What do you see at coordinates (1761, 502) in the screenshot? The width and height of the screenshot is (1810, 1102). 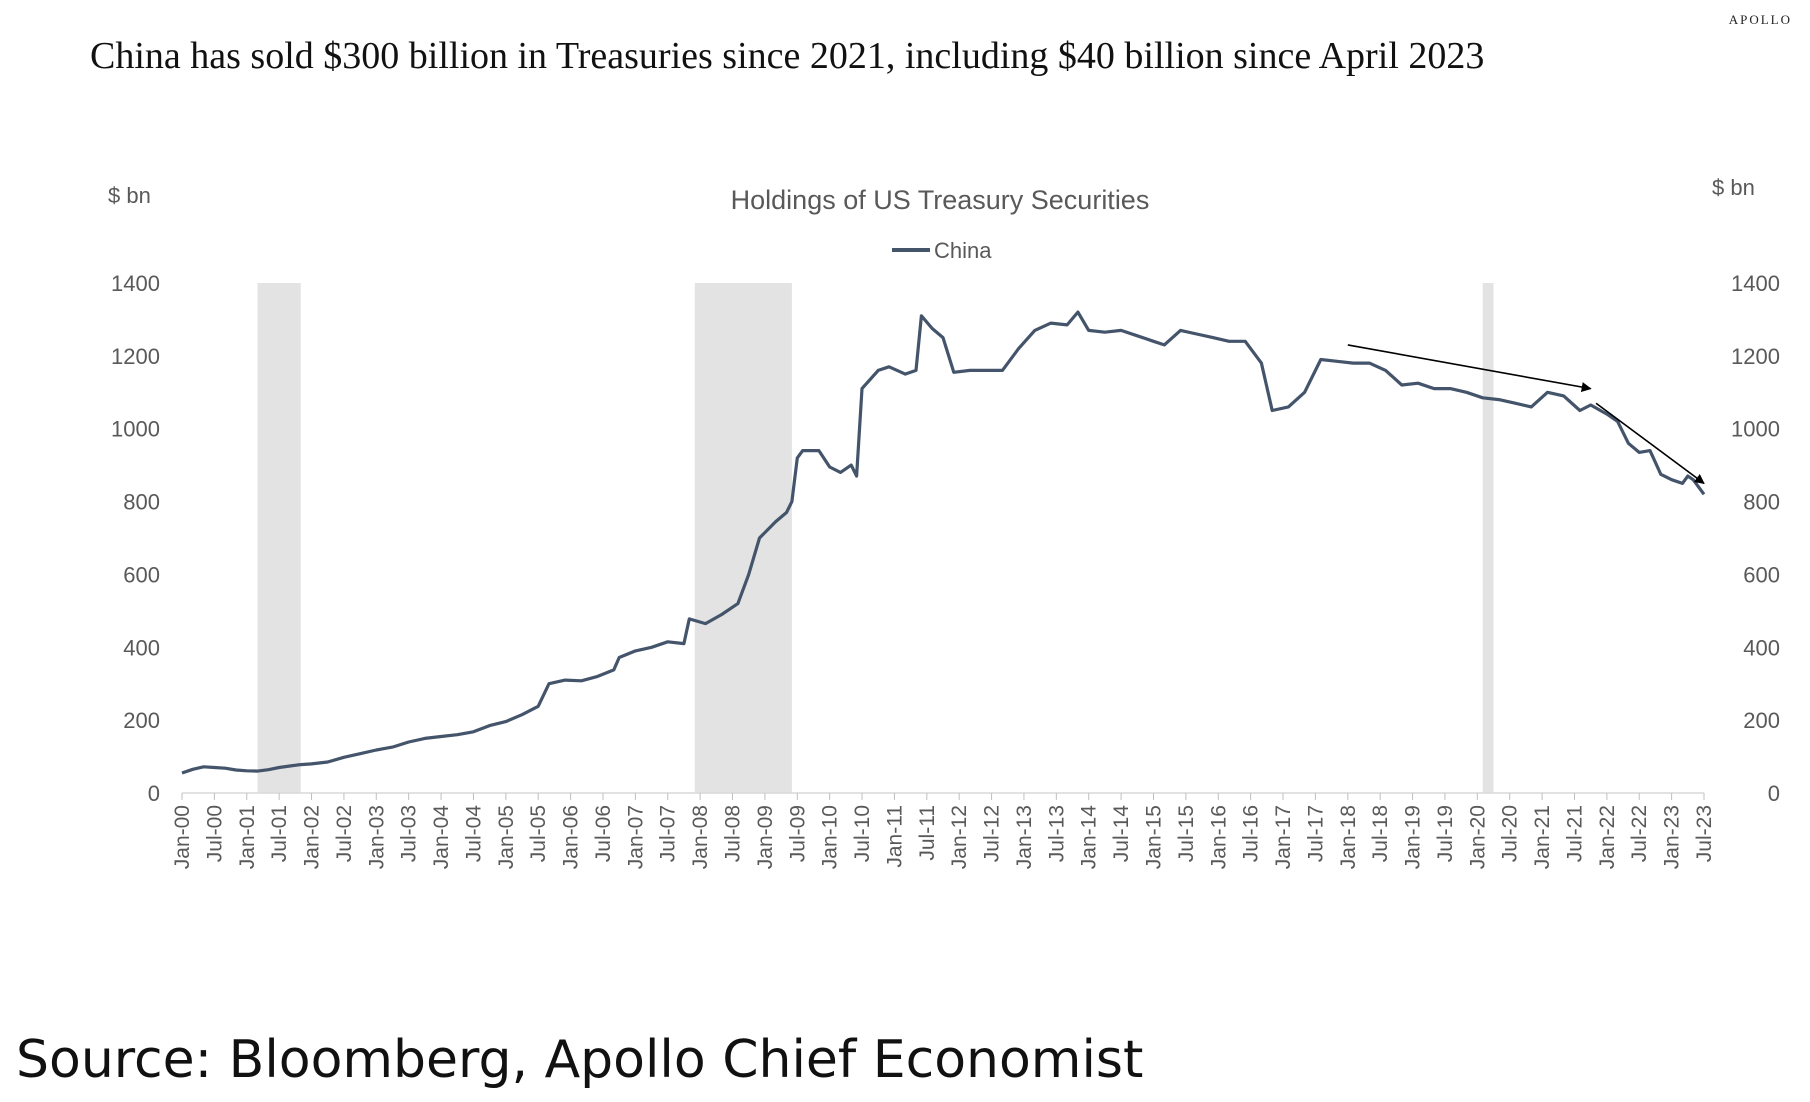 I see `y-tick-label-right: 800` at bounding box center [1761, 502].